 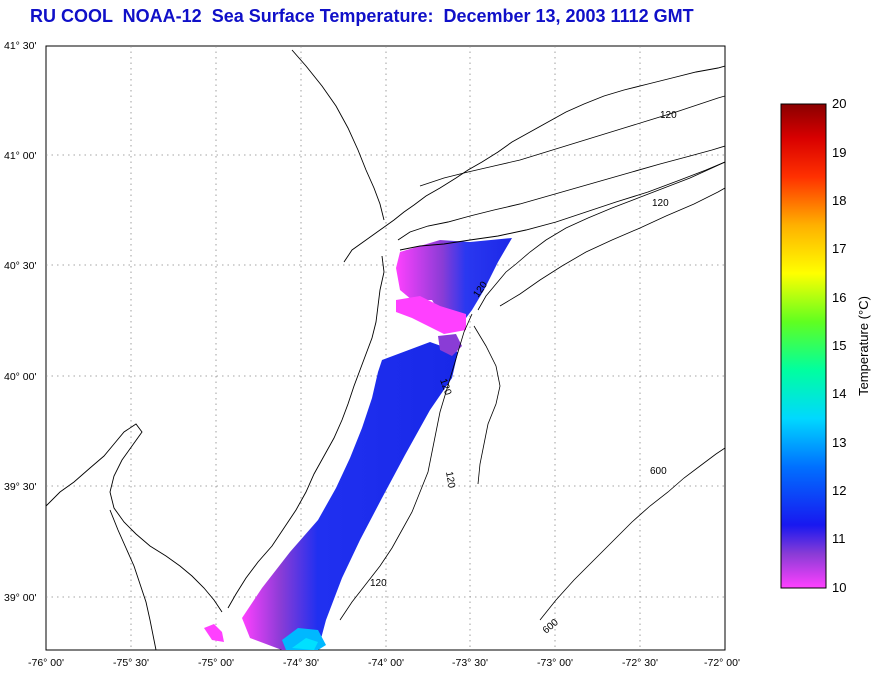 I want to click on sst-swath-mid, so click(x=431, y=315).